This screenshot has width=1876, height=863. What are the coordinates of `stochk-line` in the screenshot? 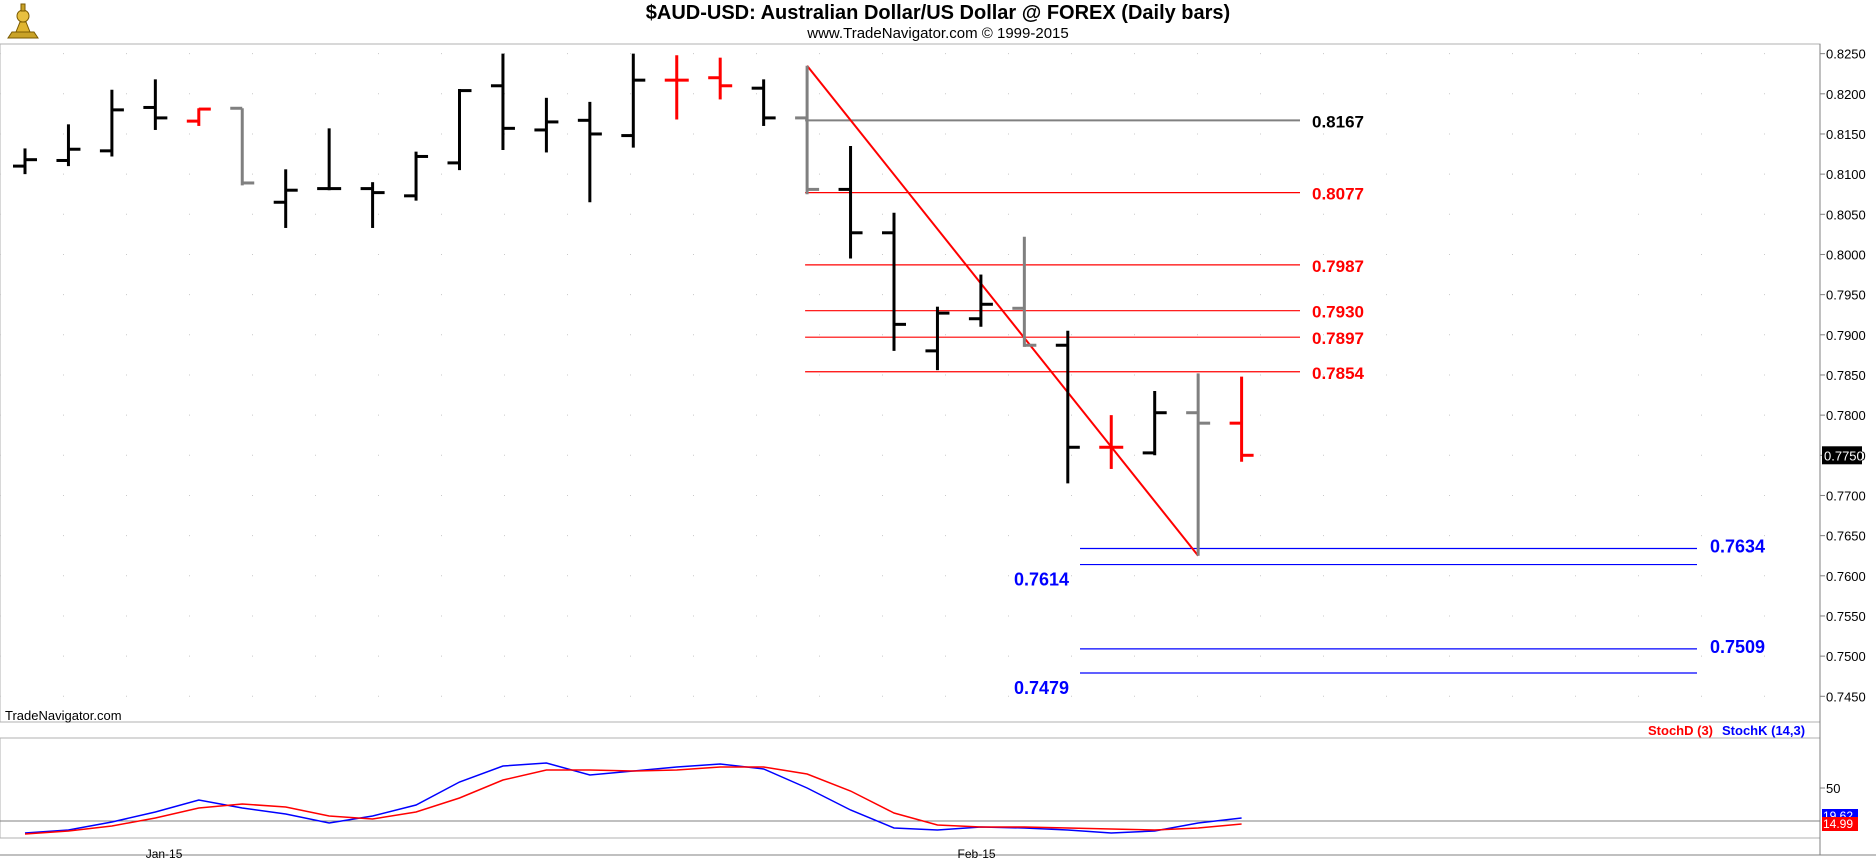 It's located at (633, 798).